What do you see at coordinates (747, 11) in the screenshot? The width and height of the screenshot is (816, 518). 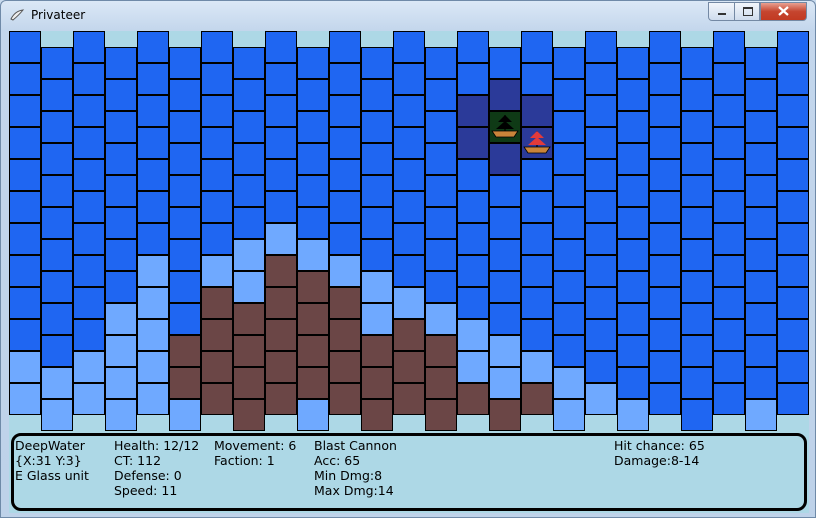 I see `maximize-button` at bounding box center [747, 11].